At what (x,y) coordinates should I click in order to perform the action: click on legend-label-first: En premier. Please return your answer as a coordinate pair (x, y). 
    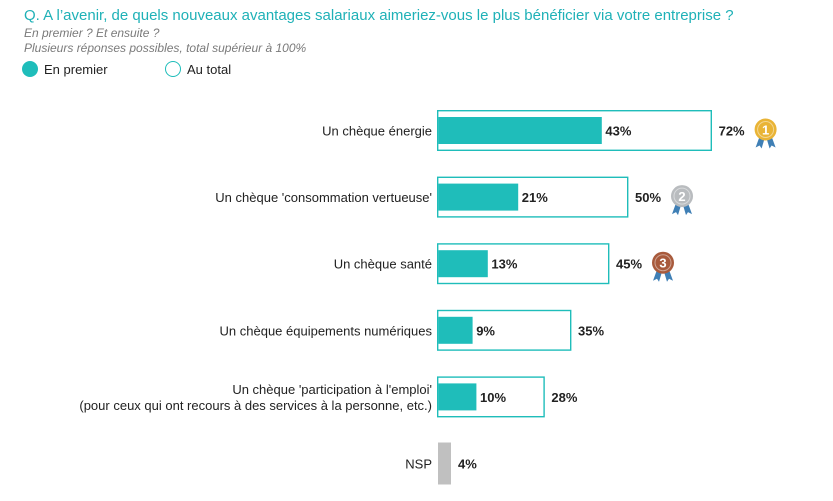
    Looking at the image, I should click on (76, 69).